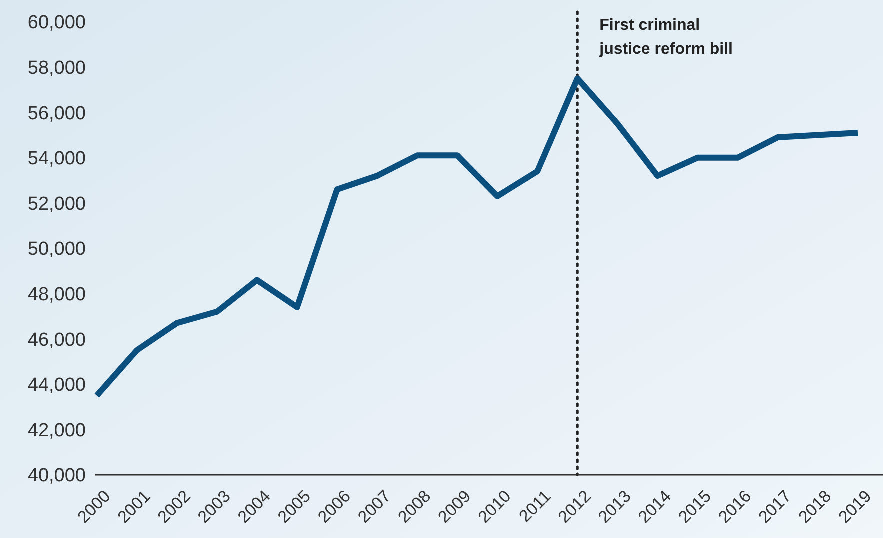  Describe the element at coordinates (57, 23) in the screenshot. I see `y-tick-label: 60,000` at that location.